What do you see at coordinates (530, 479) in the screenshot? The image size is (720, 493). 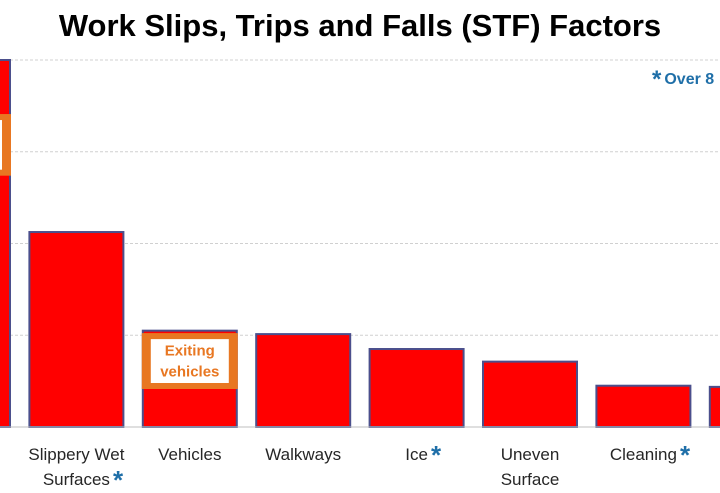 I see `tick-label: Surface` at bounding box center [530, 479].